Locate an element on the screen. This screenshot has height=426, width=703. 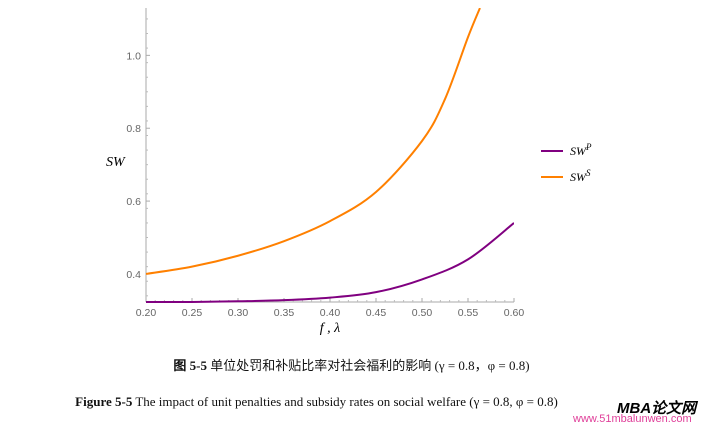
y-tick-label: 0.8 is located at coordinates (133, 129).